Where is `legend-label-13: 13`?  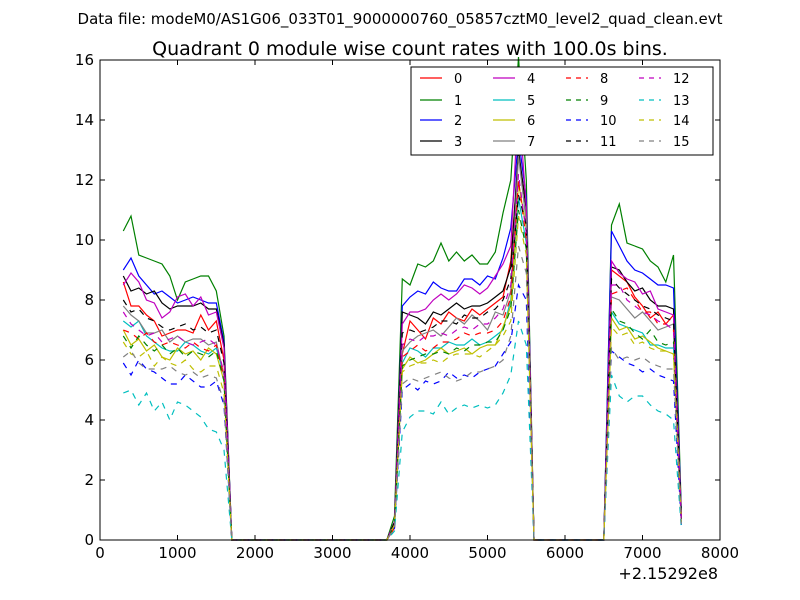
legend-label-13: 13 is located at coordinates (681, 101).